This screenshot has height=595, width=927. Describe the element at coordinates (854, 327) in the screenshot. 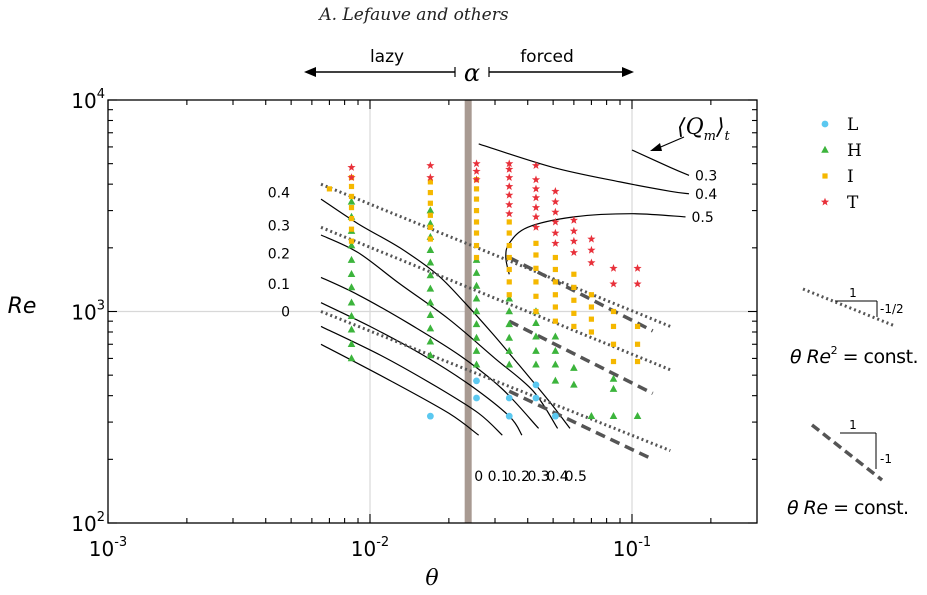

I see `slope-panel-half: 1 -1/2 θ Re2 = const.` at that location.